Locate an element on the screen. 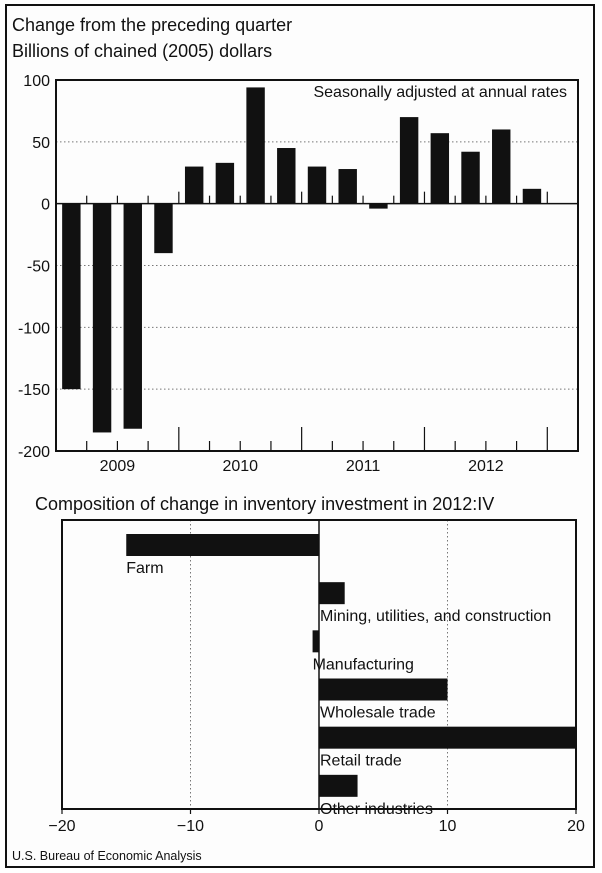 The width and height of the screenshot is (602, 873). year-label: 2011 is located at coordinates (363, 466).